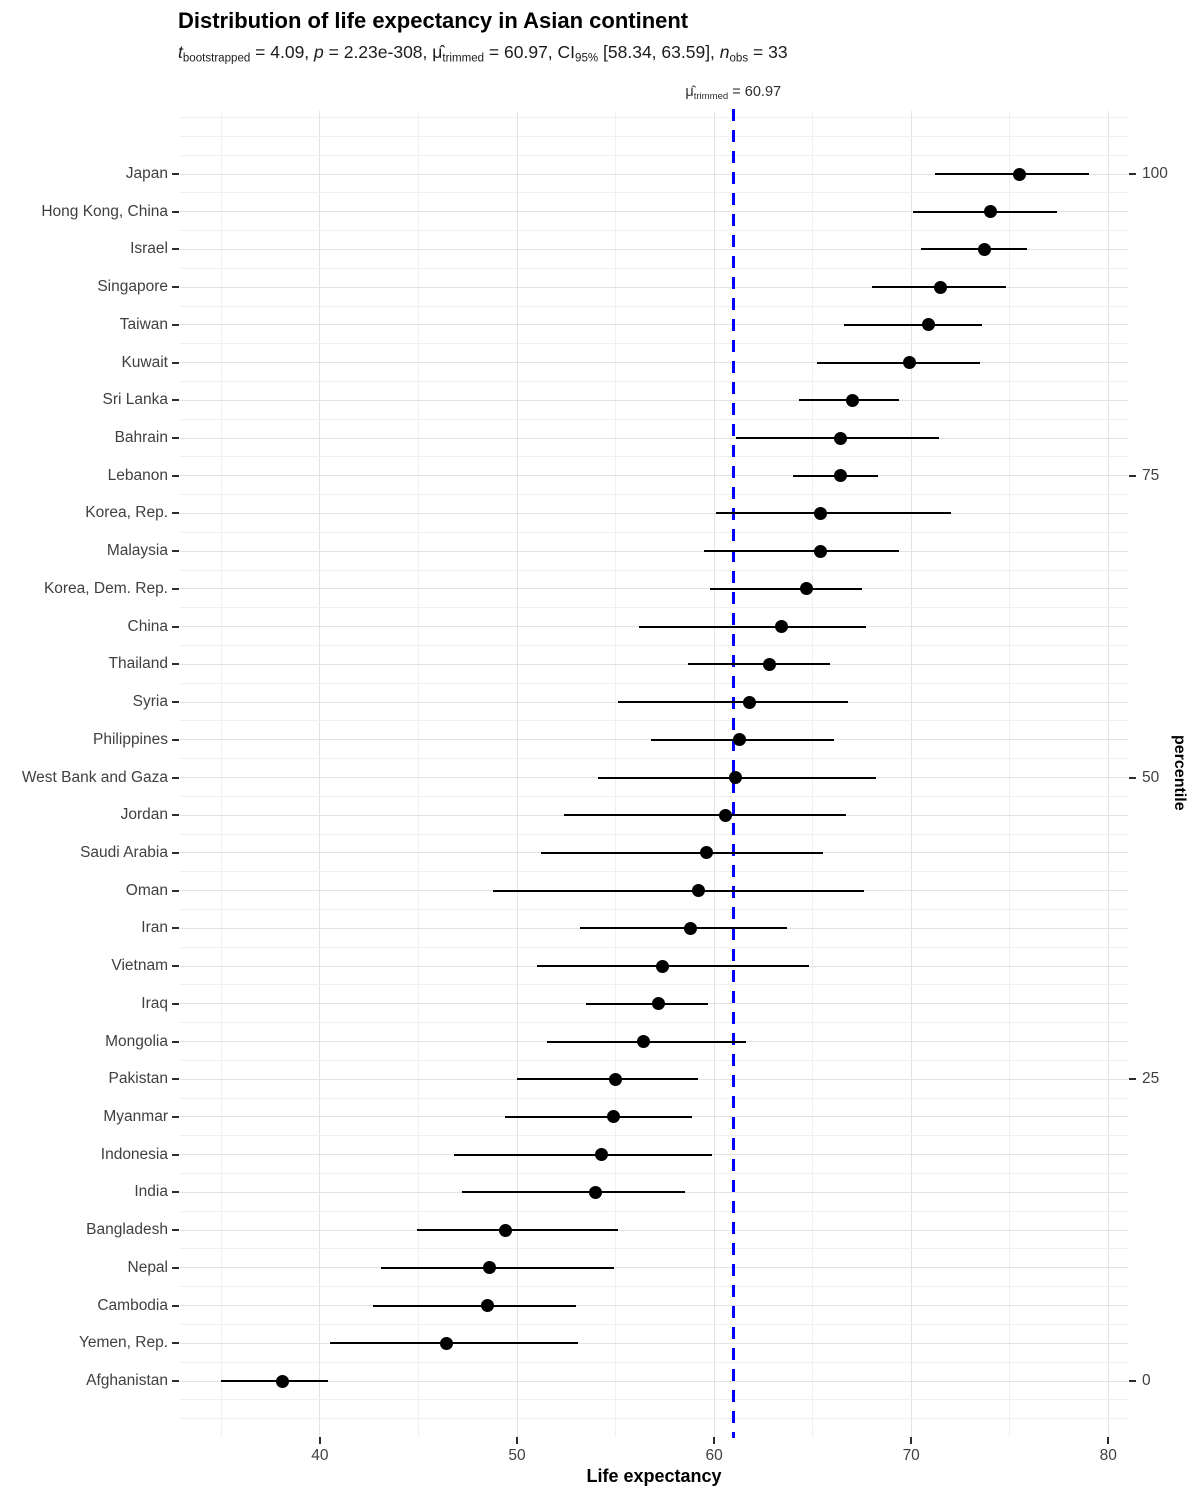 The image size is (1200, 1500). Describe the element at coordinates (135, 400) in the screenshot. I see `country-label: Sri Lanka` at that location.